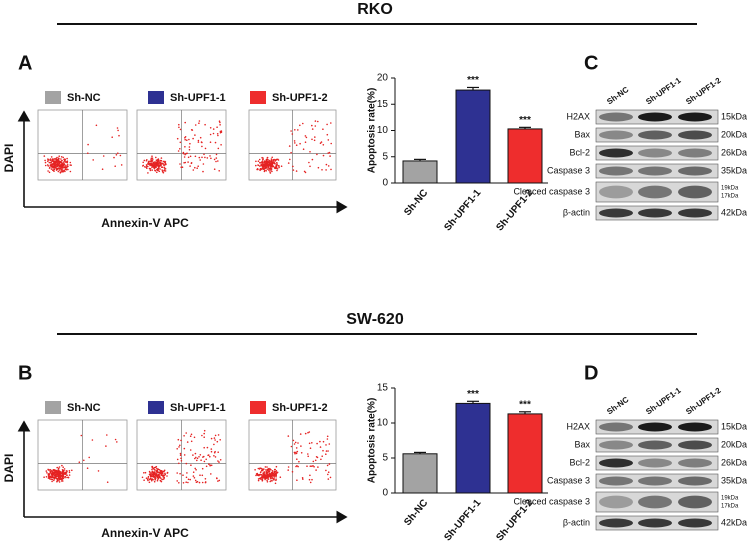 The image size is (747, 557). What do you see at coordinates (730, 189) in the screenshot?
I see `size-label: 19kDa` at bounding box center [730, 189].